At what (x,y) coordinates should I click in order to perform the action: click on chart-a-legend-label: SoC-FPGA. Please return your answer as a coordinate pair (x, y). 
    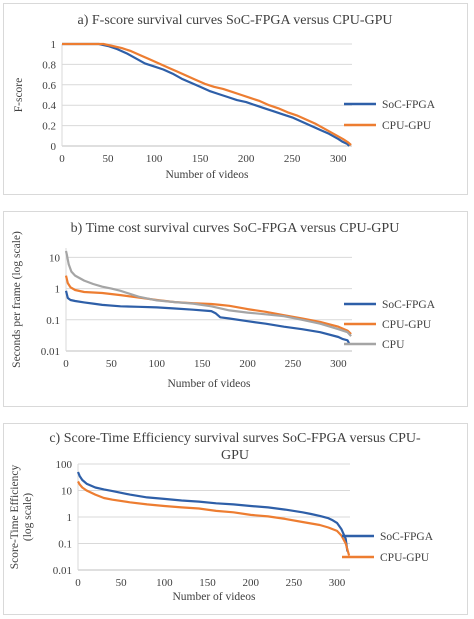
    Looking at the image, I should click on (409, 105).